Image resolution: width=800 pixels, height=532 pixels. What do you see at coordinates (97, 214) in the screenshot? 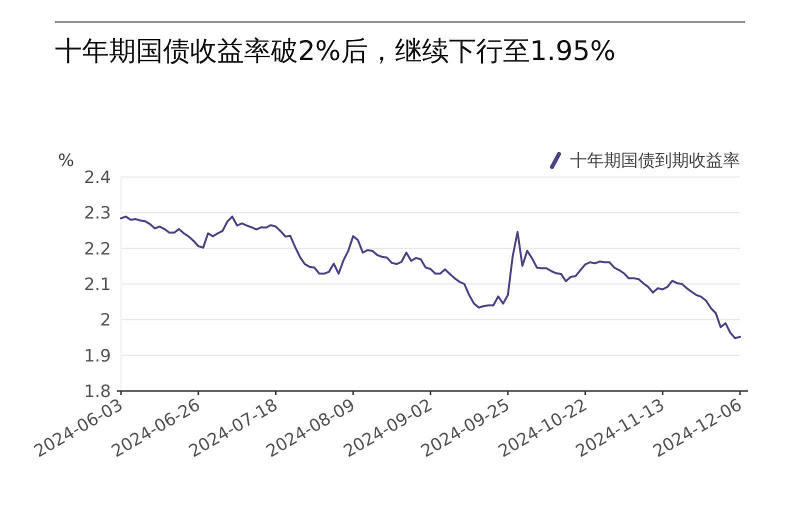
I see `y-tick-label: 2.3` at bounding box center [97, 214].